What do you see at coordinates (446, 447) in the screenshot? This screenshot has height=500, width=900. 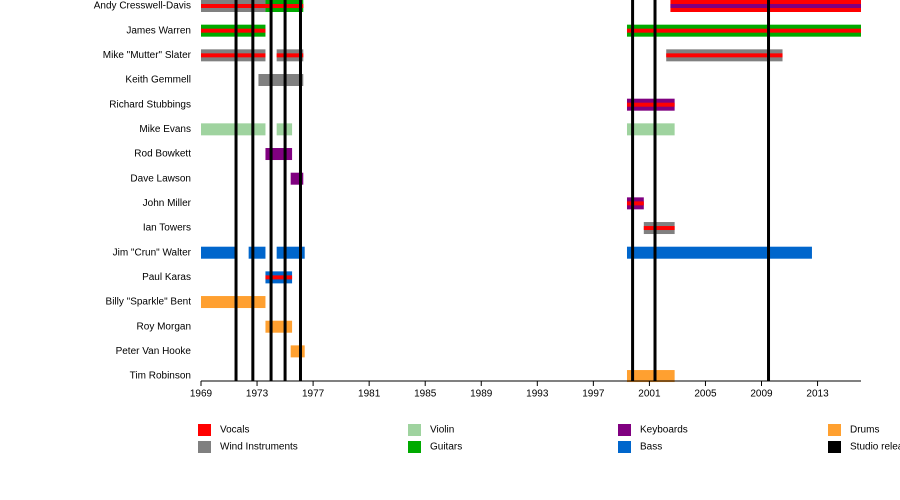 I see `legend-label: Guitars` at bounding box center [446, 447].